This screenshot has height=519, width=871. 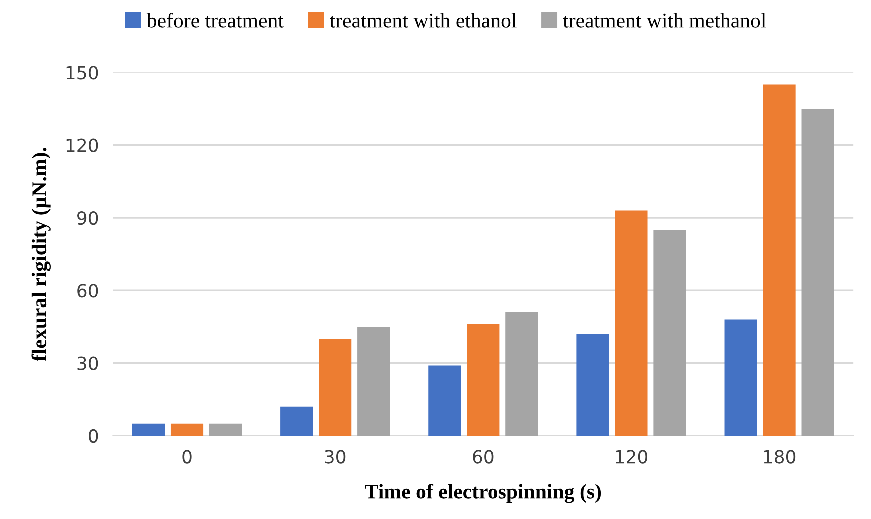 I want to click on x-tick-label: 60, so click(x=483, y=457).